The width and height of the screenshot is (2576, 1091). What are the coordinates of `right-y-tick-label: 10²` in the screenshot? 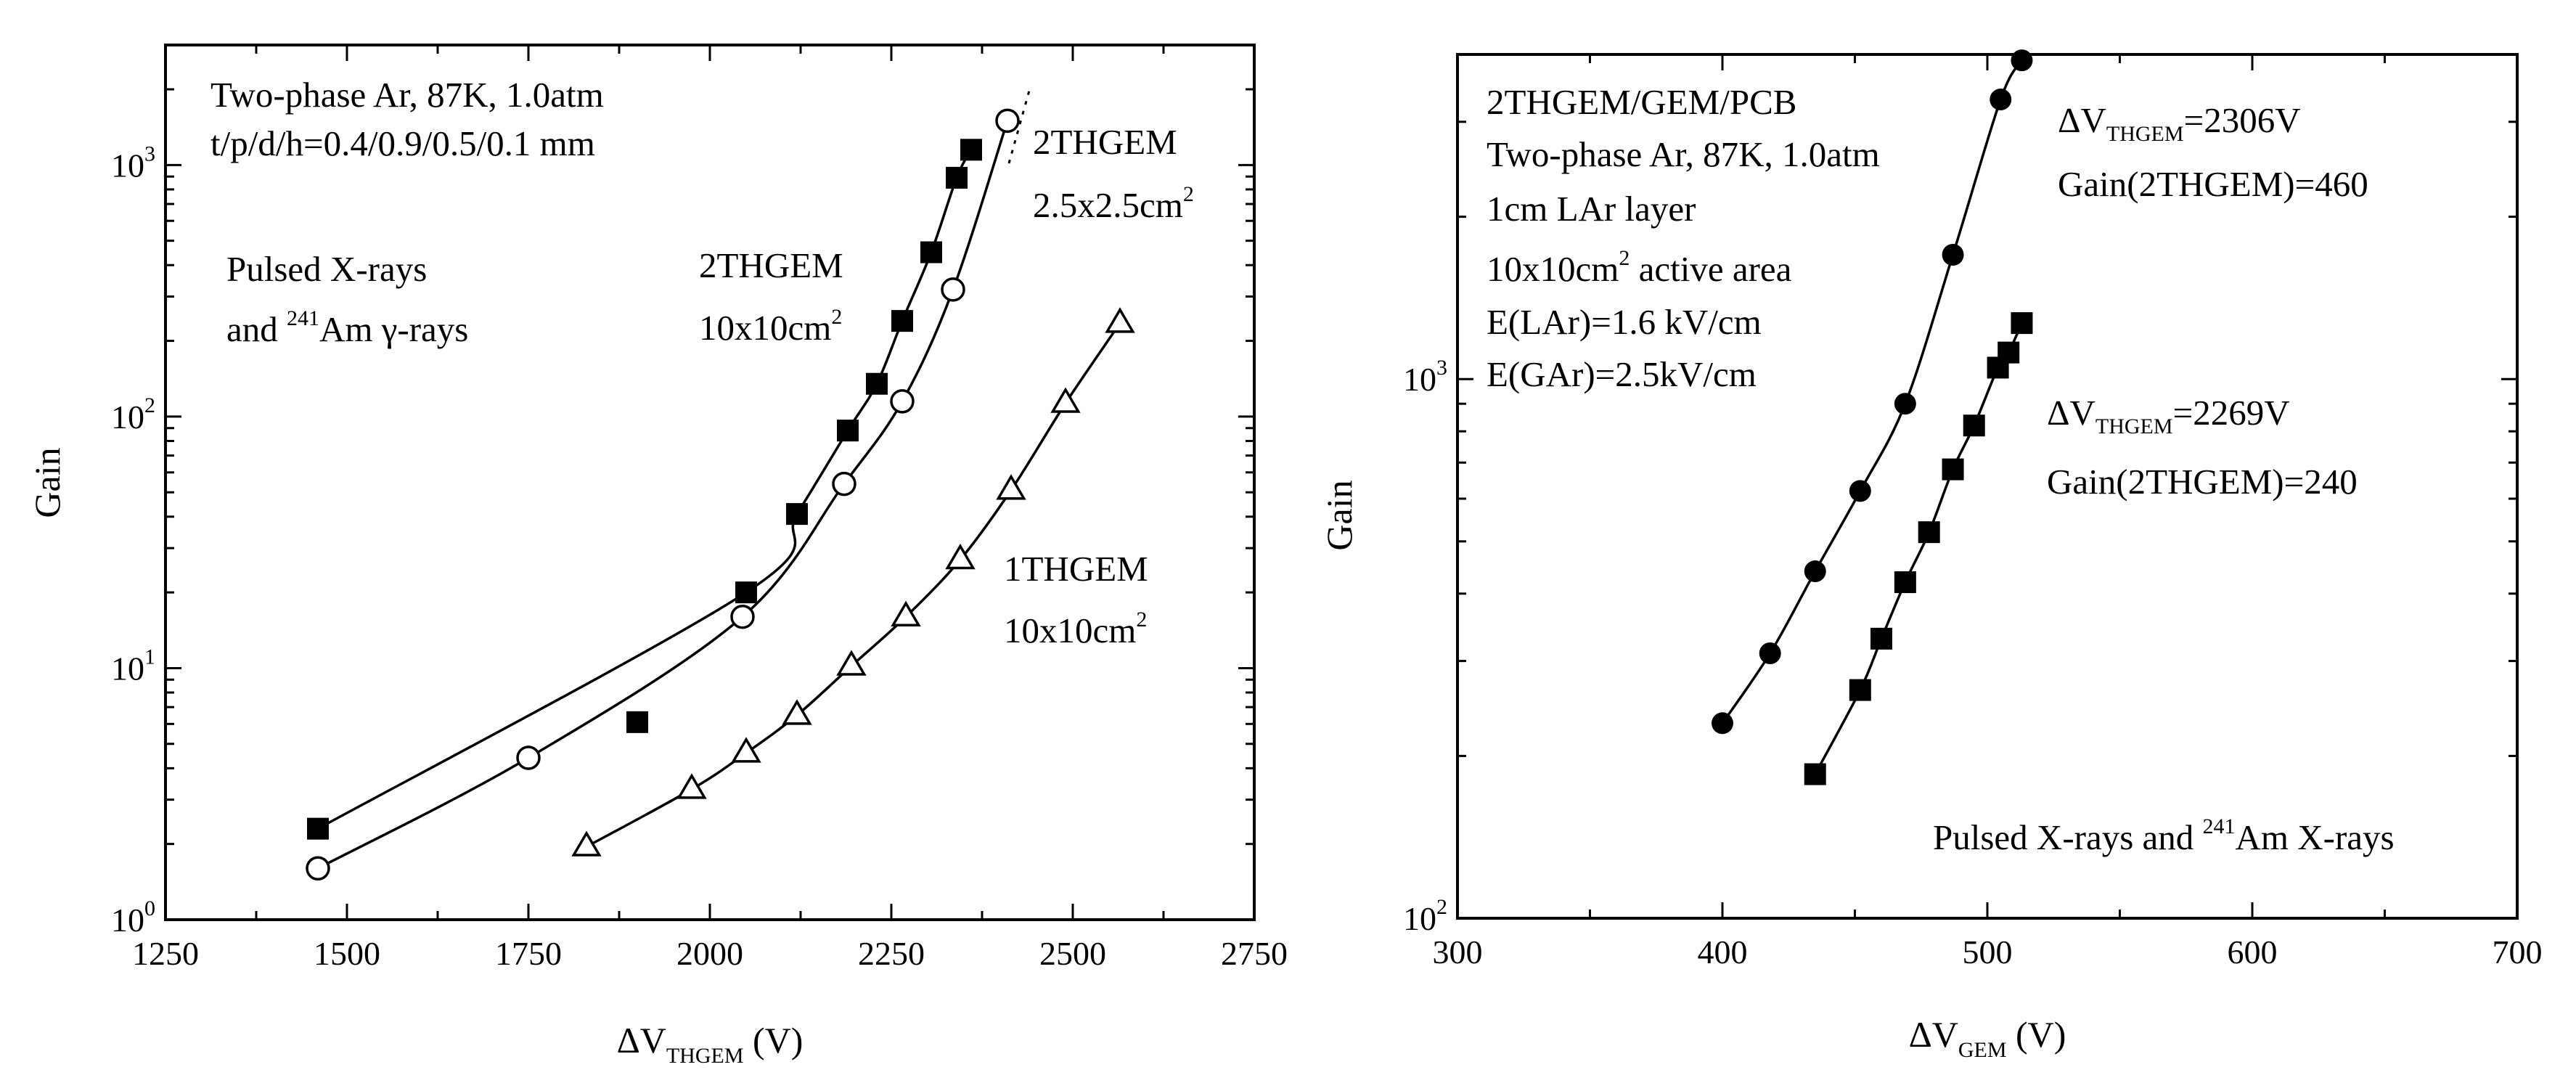 It's located at (1425, 916).